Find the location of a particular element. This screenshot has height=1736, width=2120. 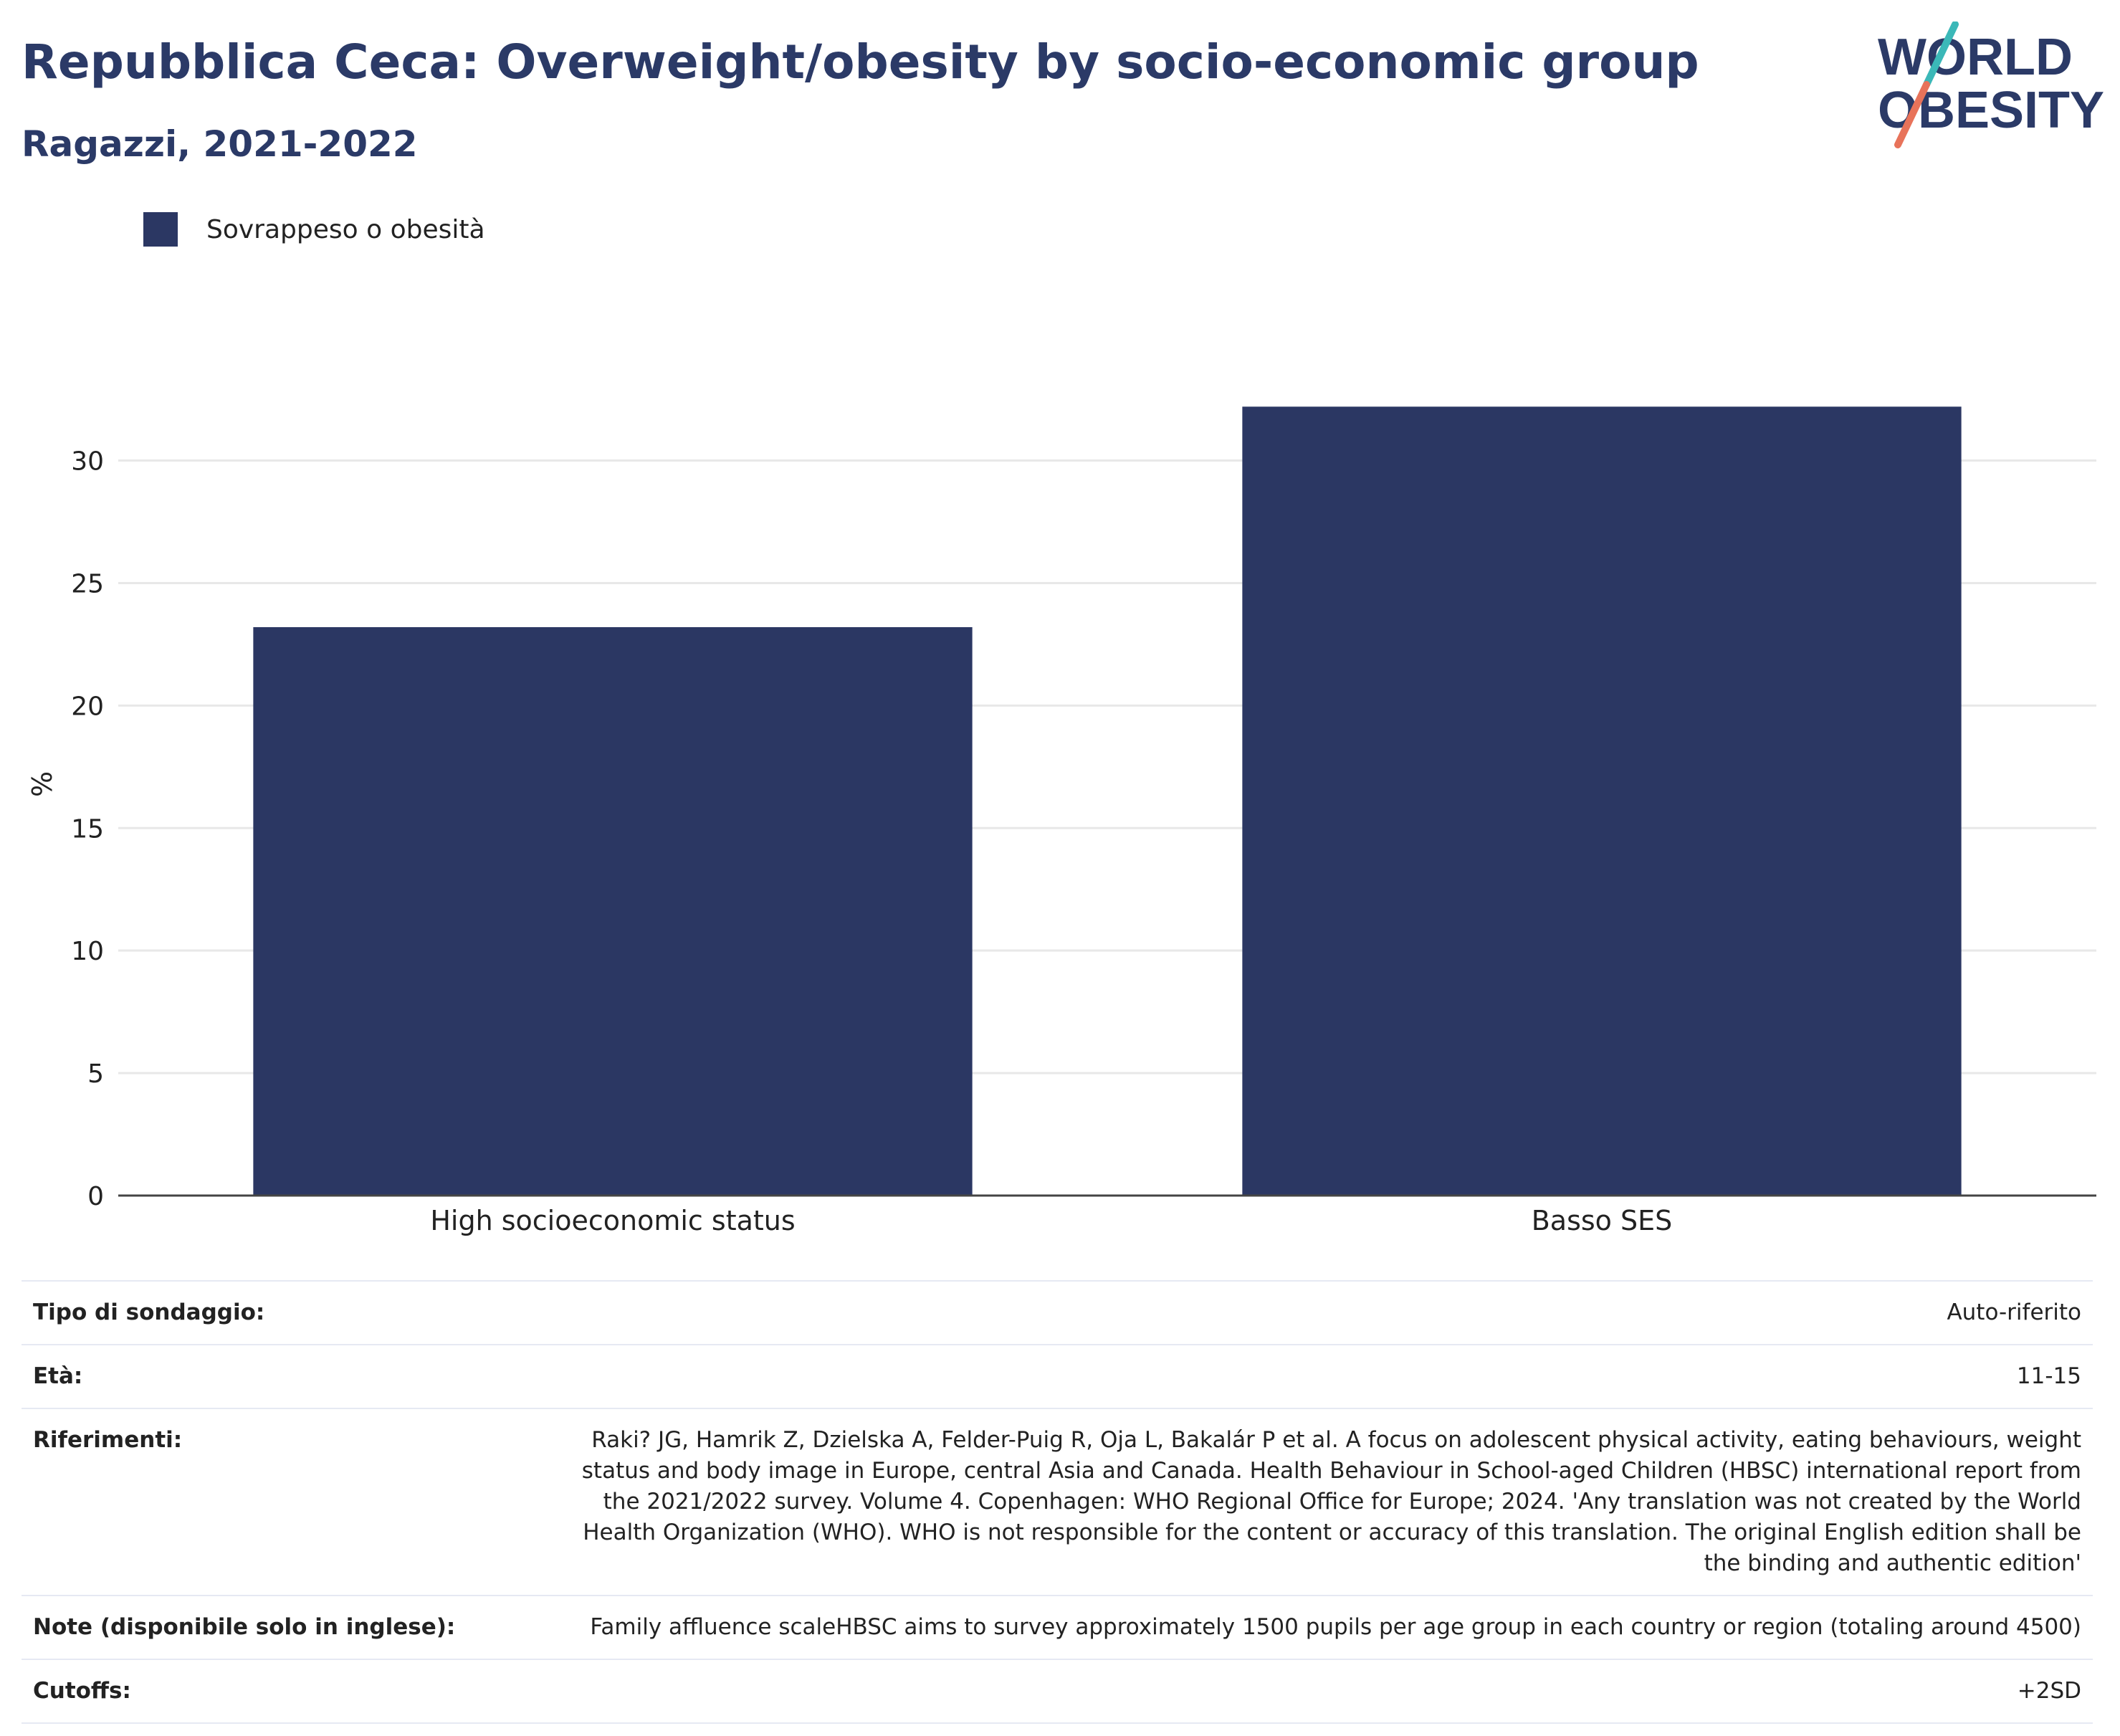

info-value: +2SD is located at coordinates (1327, 1691).